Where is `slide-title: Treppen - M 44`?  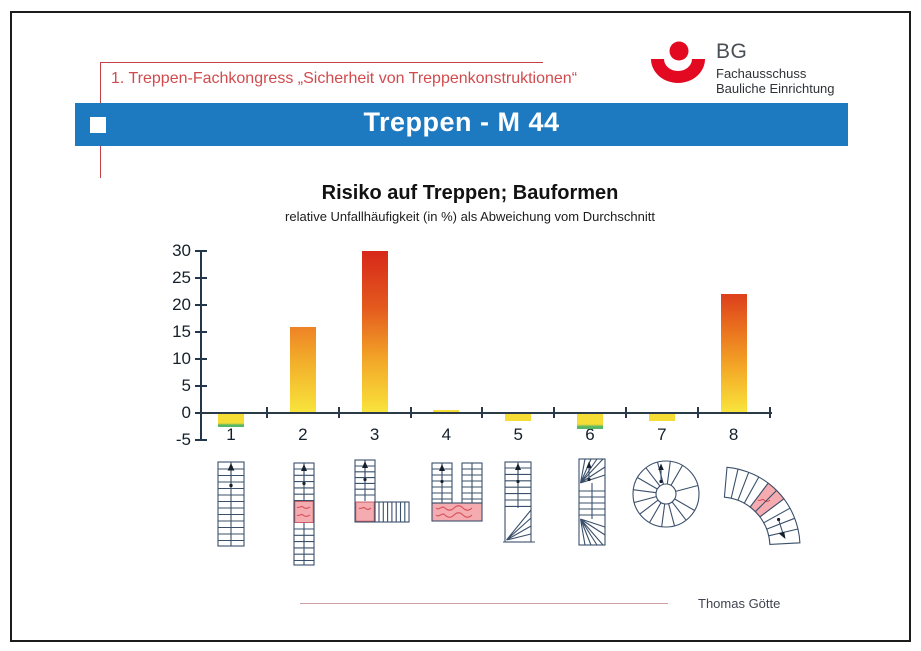
slide-title: Treppen - M 44 is located at coordinates (461, 122).